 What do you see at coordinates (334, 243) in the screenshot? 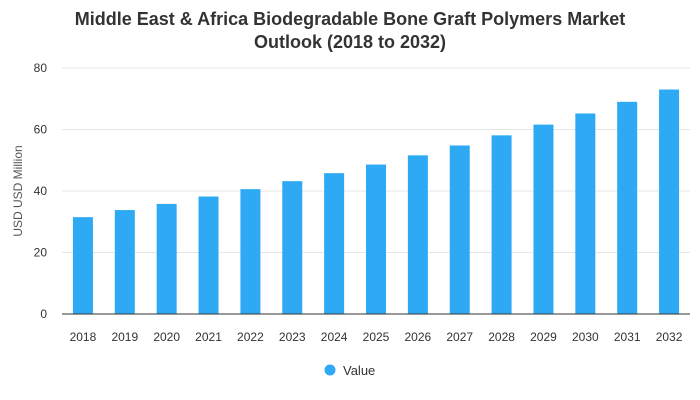
I see `bar-2024` at bounding box center [334, 243].